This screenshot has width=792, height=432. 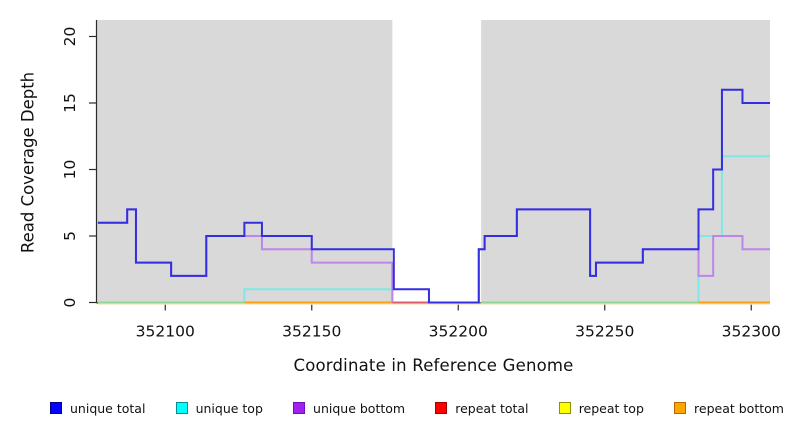 I want to click on legend-item-unique-total: unique total, so click(x=97, y=408).